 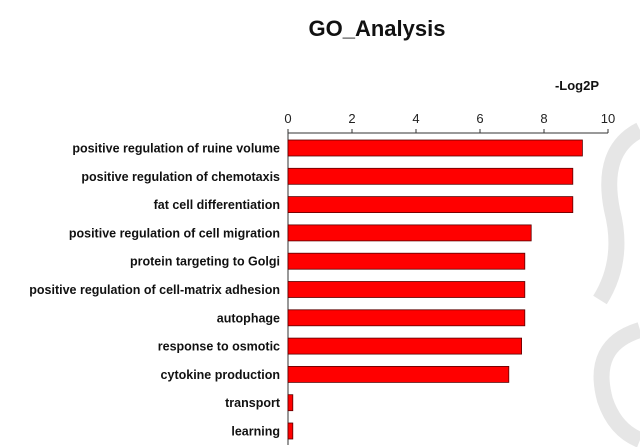 What do you see at coordinates (253, 403) in the screenshot?
I see `category-label-9: transport` at bounding box center [253, 403].